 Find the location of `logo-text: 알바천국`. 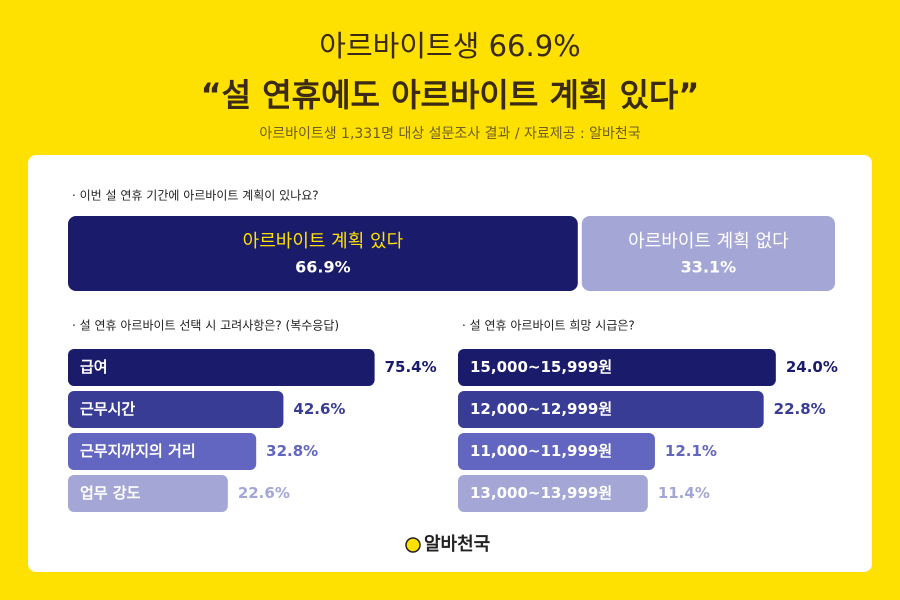

logo-text: 알바천국 is located at coordinates (457, 544).